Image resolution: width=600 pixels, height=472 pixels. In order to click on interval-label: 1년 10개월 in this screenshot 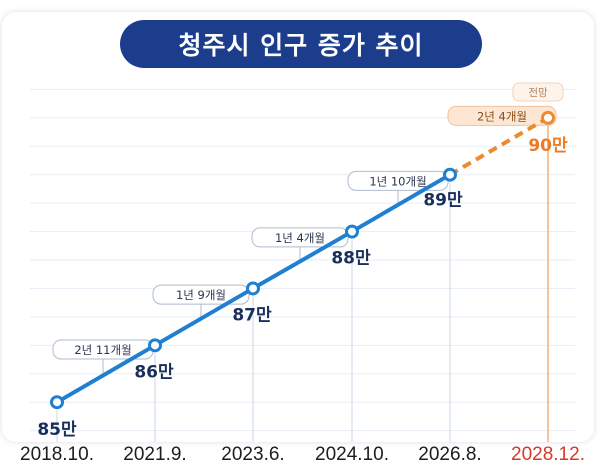, I will do `click(397, 181)`.